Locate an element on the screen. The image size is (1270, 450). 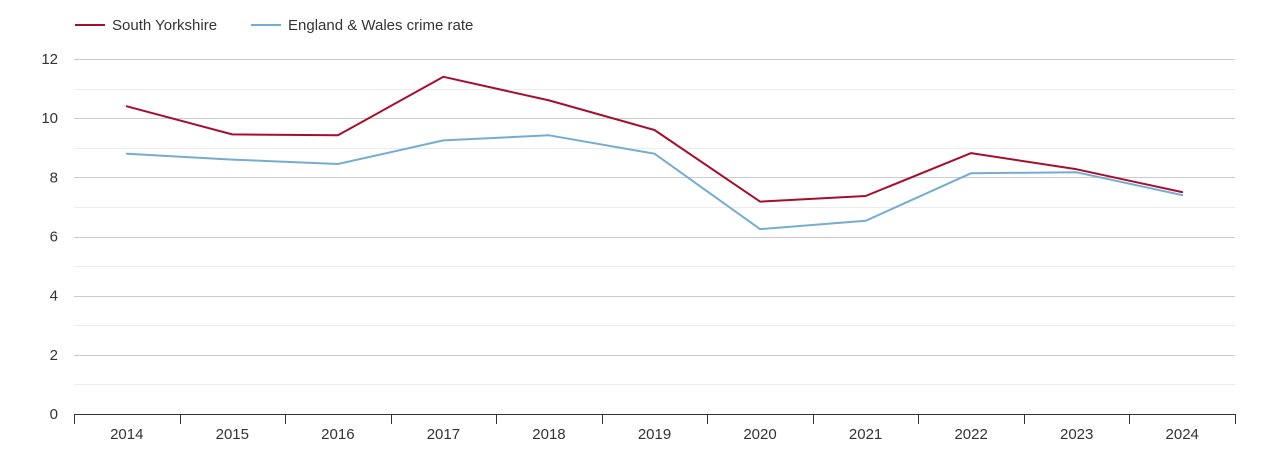
x-tick-label: 2023 is located at coordinates (1076, 434).